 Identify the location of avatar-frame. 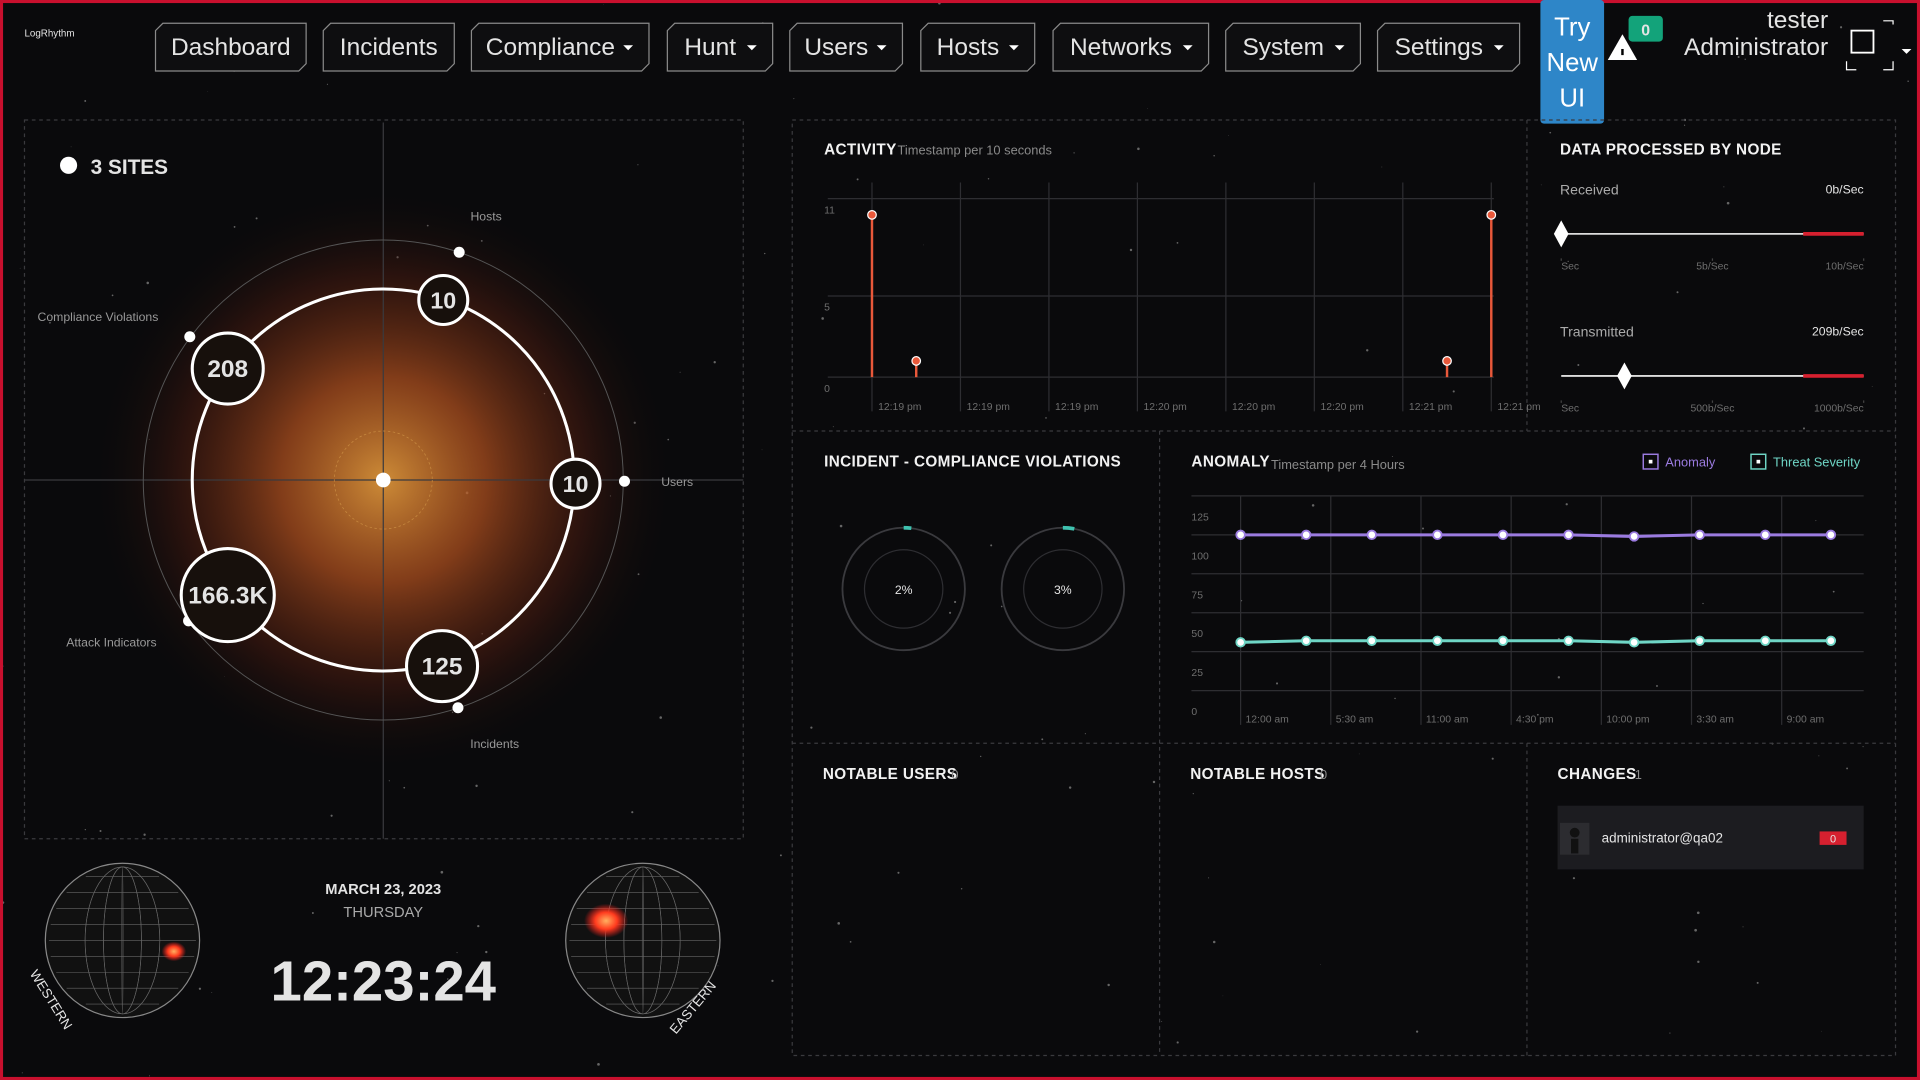
(1869, 45).